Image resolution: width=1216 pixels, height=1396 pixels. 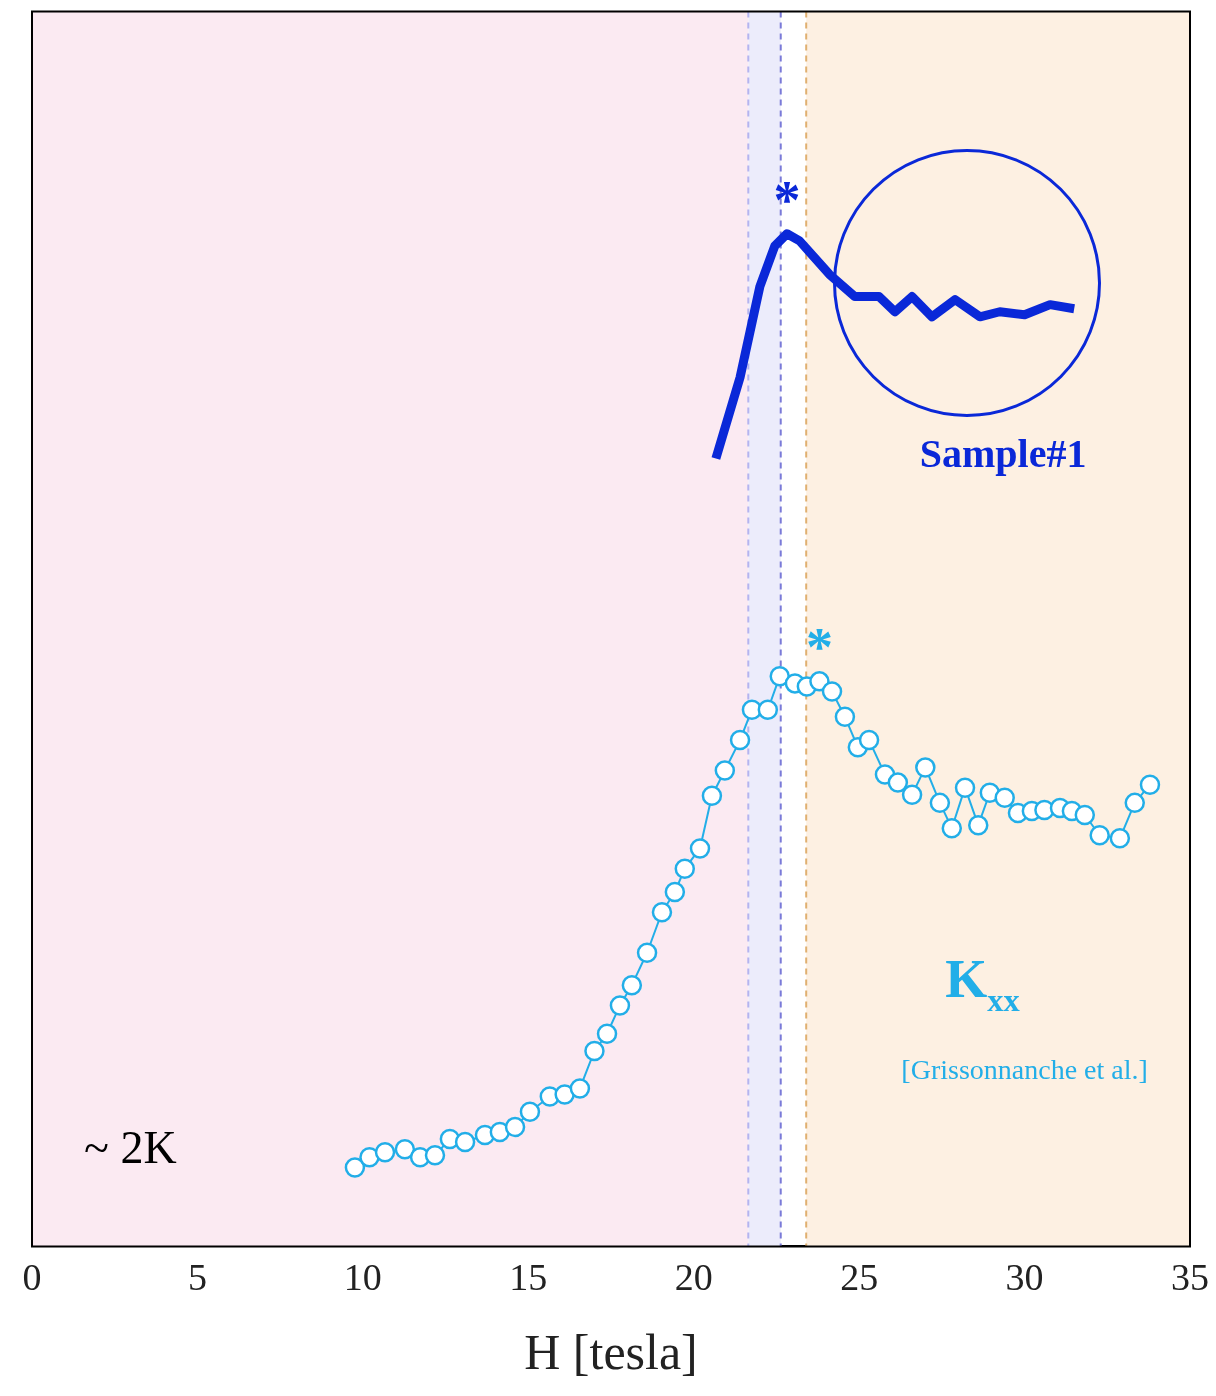 What do you see at coordinates (1190, 1277) in the screenshot?
I see `x-tick-label: 35` at bounding box center [1190, 1277].